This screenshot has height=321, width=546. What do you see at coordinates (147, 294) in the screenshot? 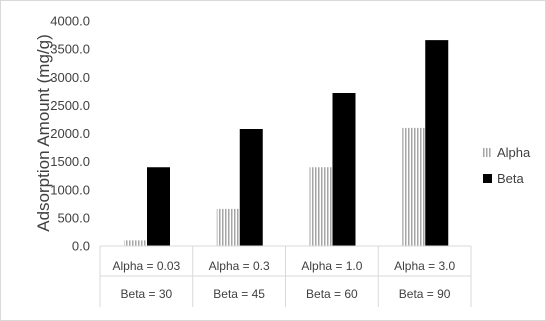
I see `category-label-beta: Beta = 30` at bounding box center [147, 294].